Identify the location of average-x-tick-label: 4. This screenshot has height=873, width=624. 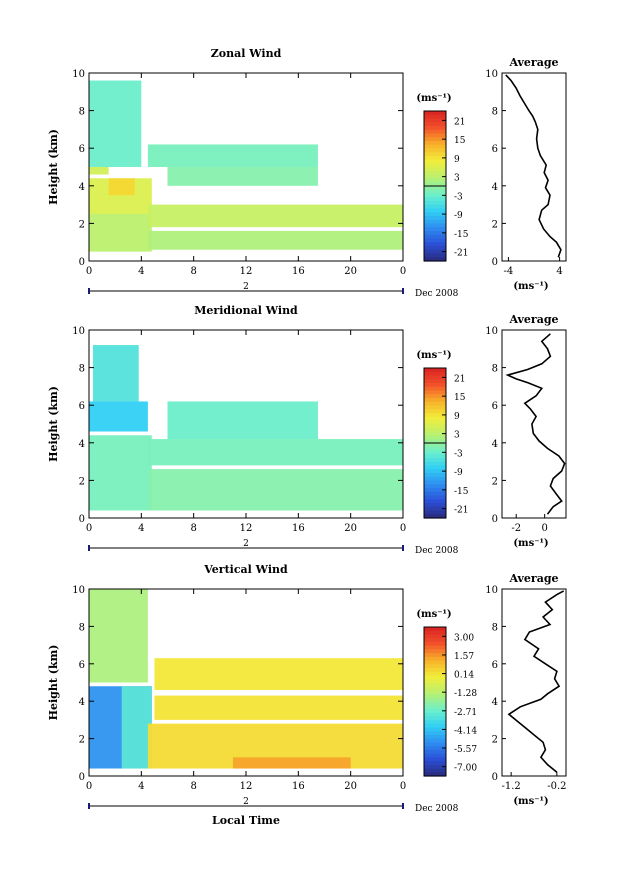
(559, 271).